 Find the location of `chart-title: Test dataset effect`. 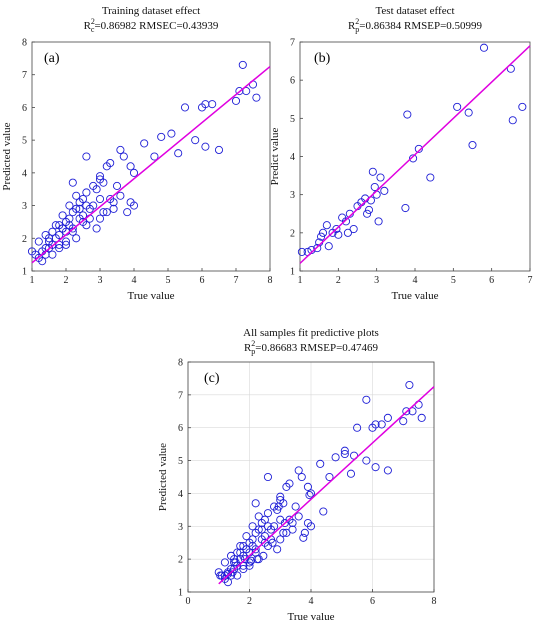

chart-title: Test dataset effect is located at coordinates (414, 11).